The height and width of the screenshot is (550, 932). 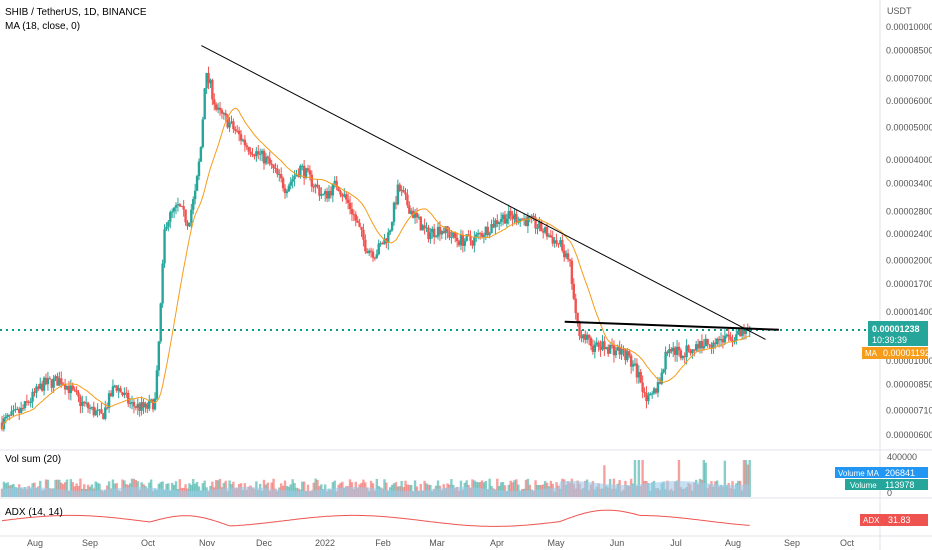 I want to click on volume-value: 113978, so click(x=899, y=485).